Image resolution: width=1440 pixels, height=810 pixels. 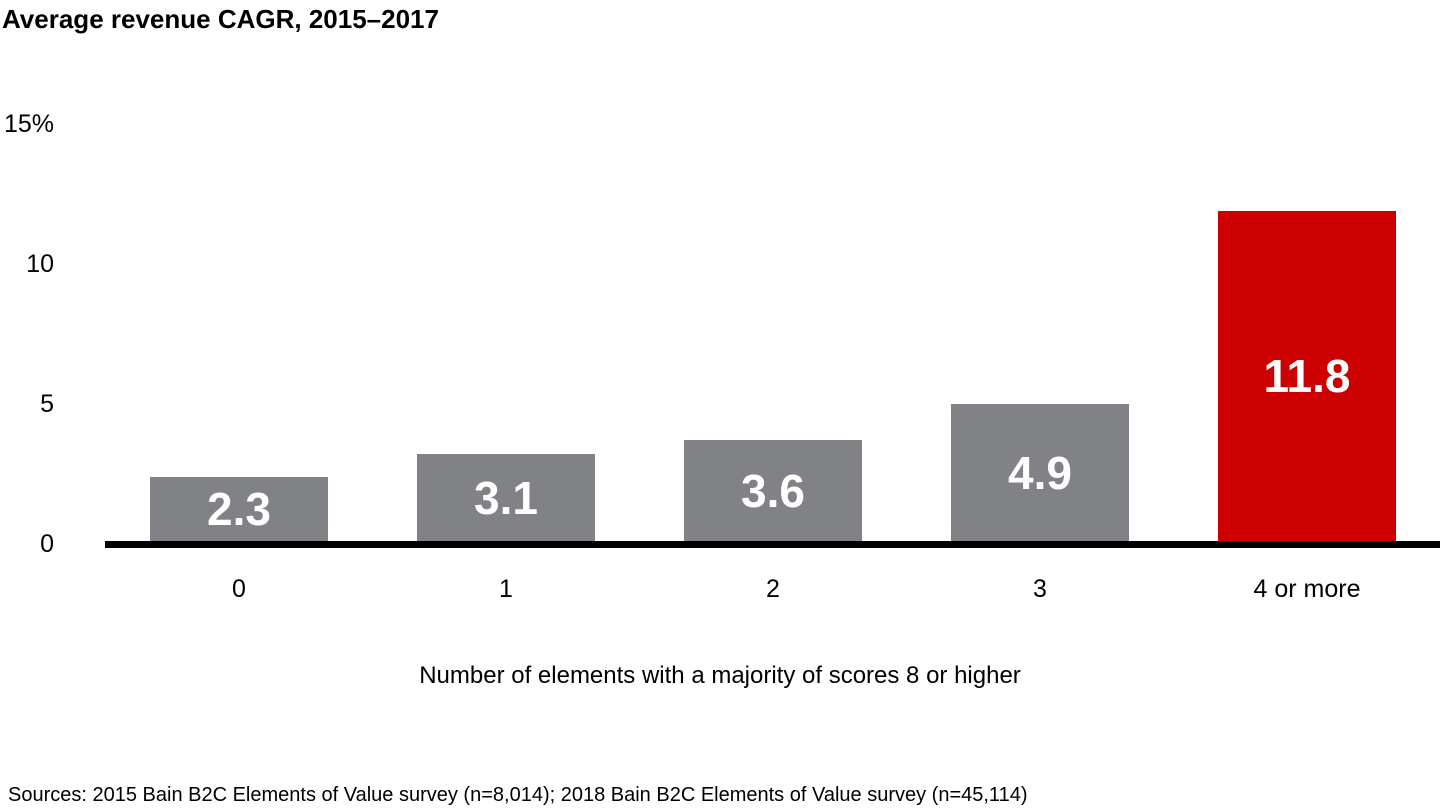 What do you see at coordinates (28, 124) in the screenshot?
I see `y-axis-tick-label: 15%` at bounding box center [28, 124].